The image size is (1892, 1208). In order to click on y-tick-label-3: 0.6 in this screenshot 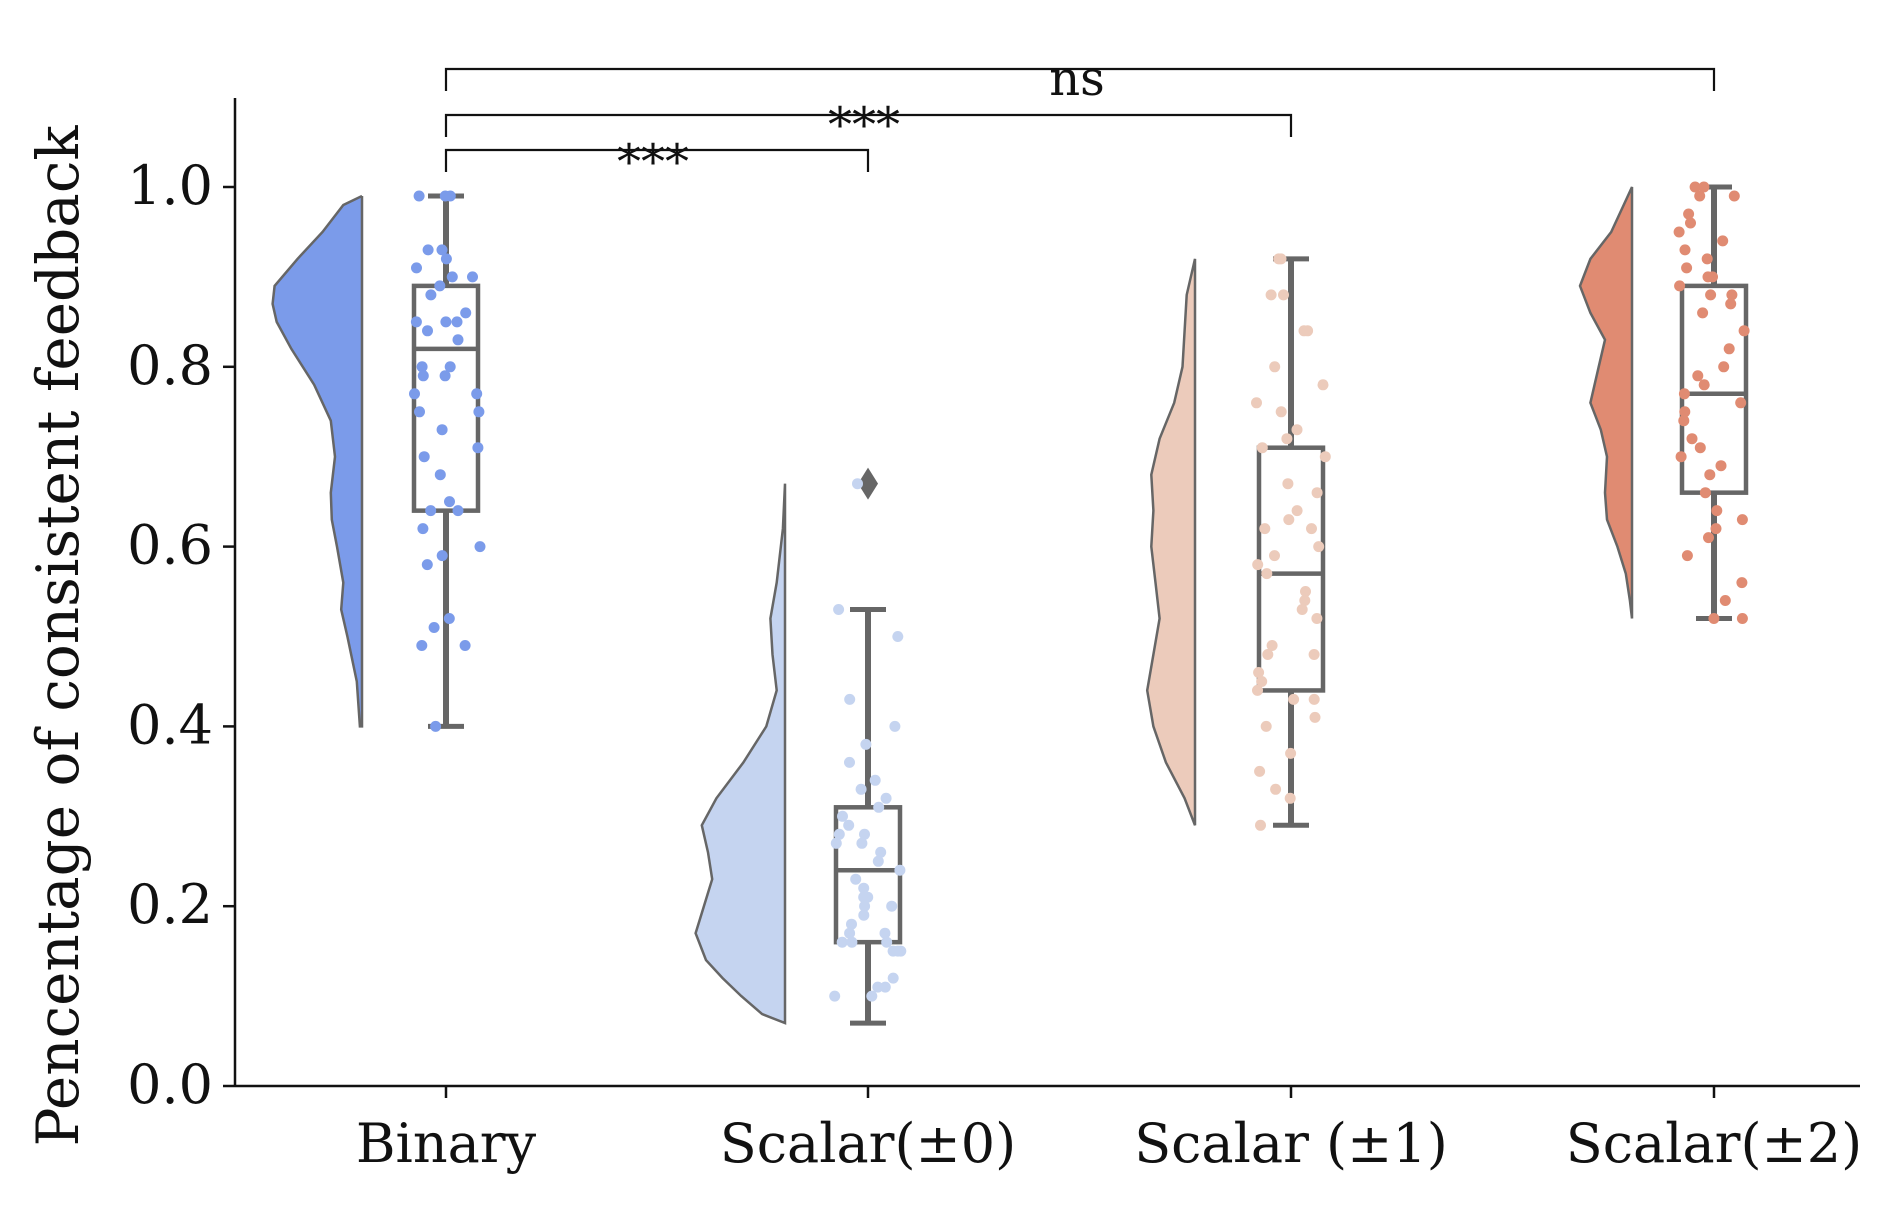, I will do `click(170, 545)`.